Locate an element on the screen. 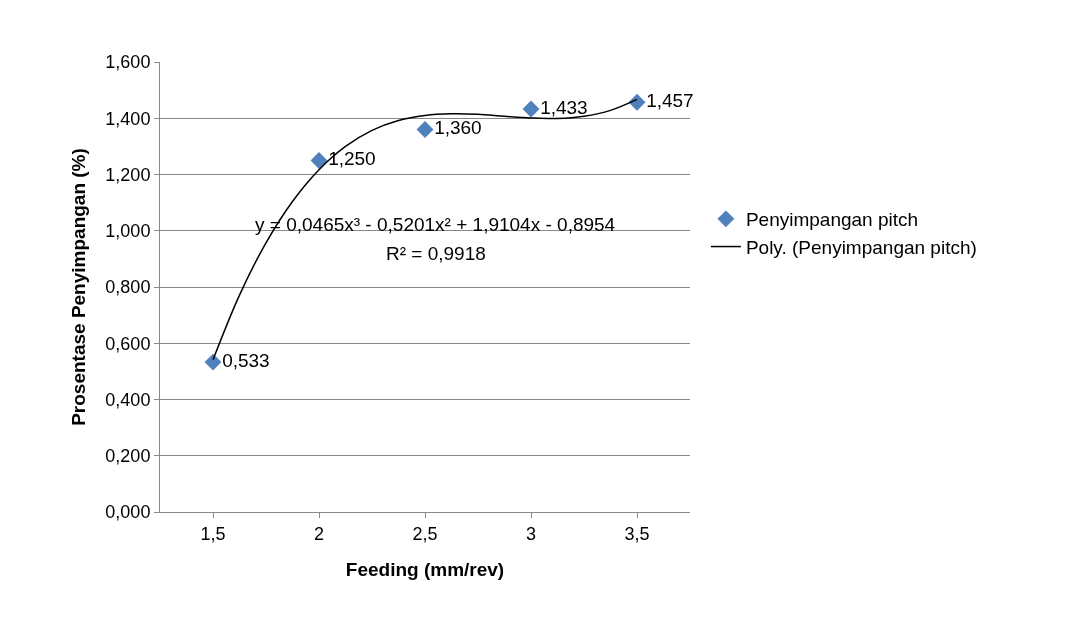 The image size is (1070, 642). y-axis-title: Prosentase Penyimpangan (%) is located at coordinates (79, 287).